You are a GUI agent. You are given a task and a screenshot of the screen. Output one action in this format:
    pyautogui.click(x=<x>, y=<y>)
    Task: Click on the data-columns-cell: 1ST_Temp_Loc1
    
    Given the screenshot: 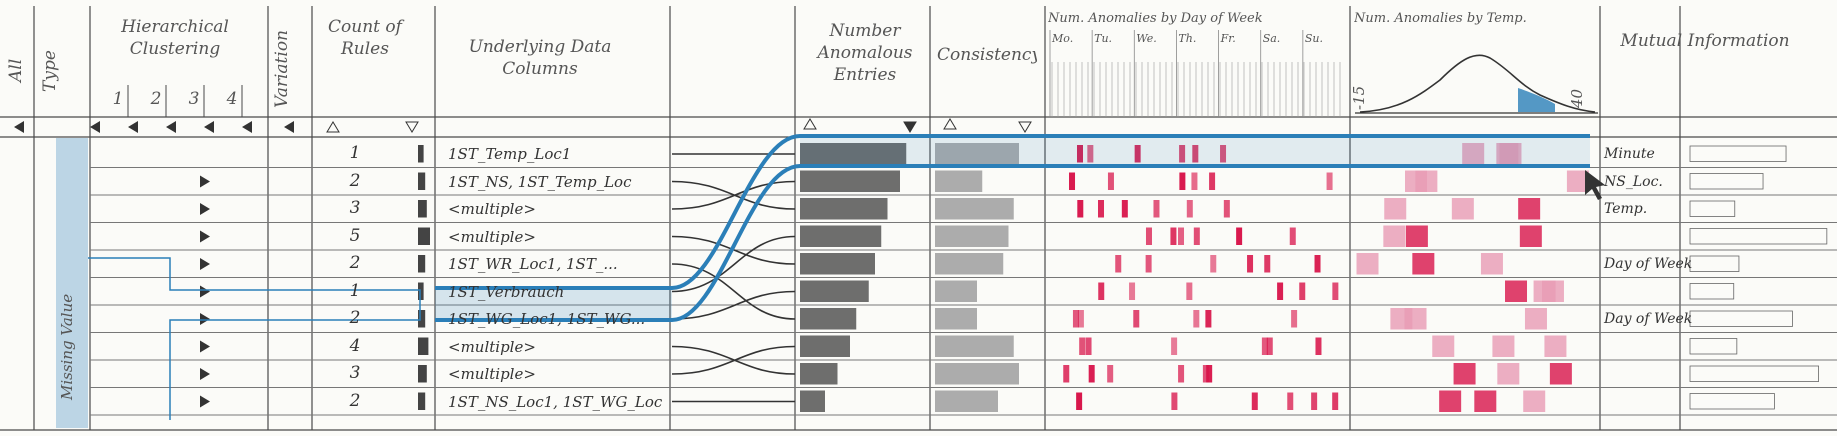 What is the action you would take?
    pyautogui.click(x=510, y=154)
    